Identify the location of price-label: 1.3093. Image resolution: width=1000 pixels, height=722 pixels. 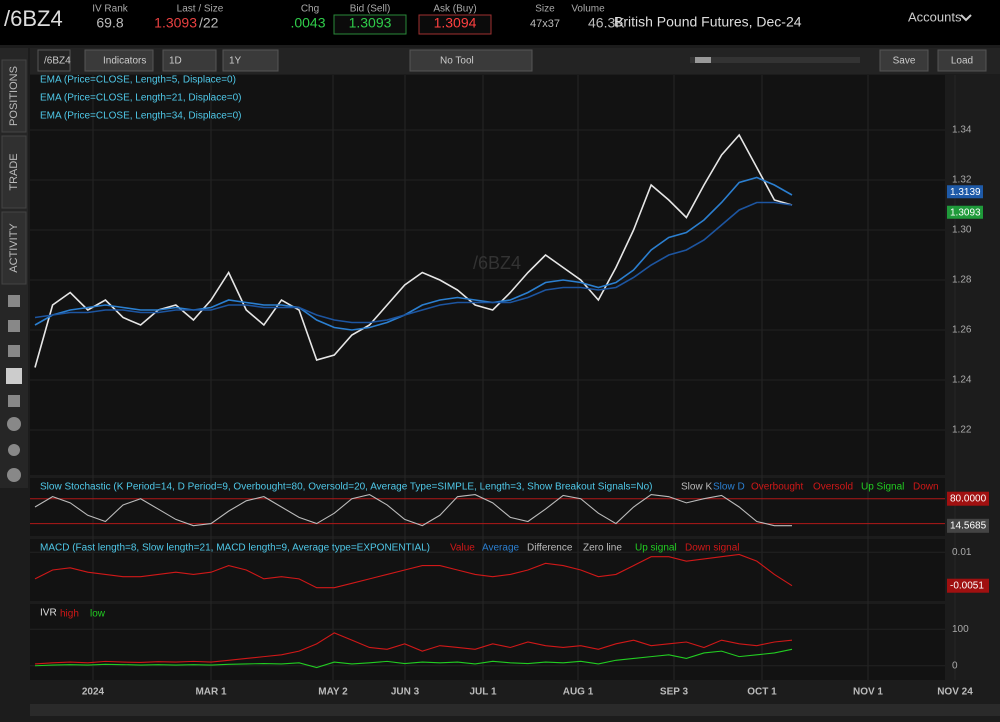
(965, 212).